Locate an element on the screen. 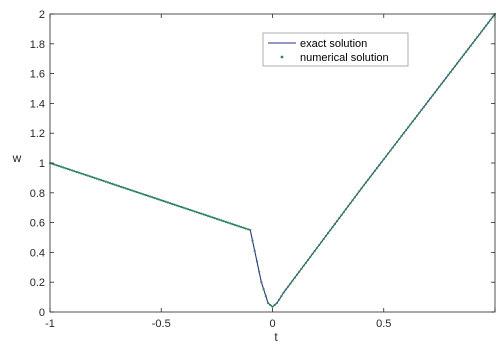 This screenshot has width=496, height=346. legend: exact solution numerical solution is located at coordinates (335, 49).